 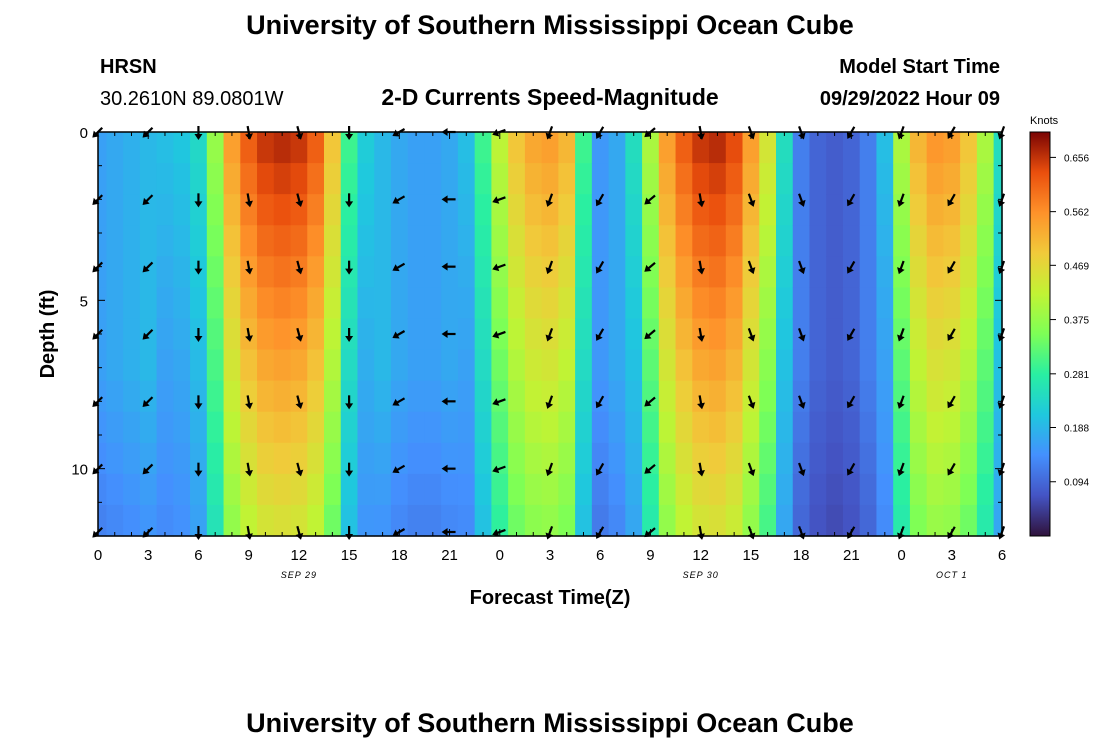 I want to click on date-label: SEP 30, so click(x=701, y=575).